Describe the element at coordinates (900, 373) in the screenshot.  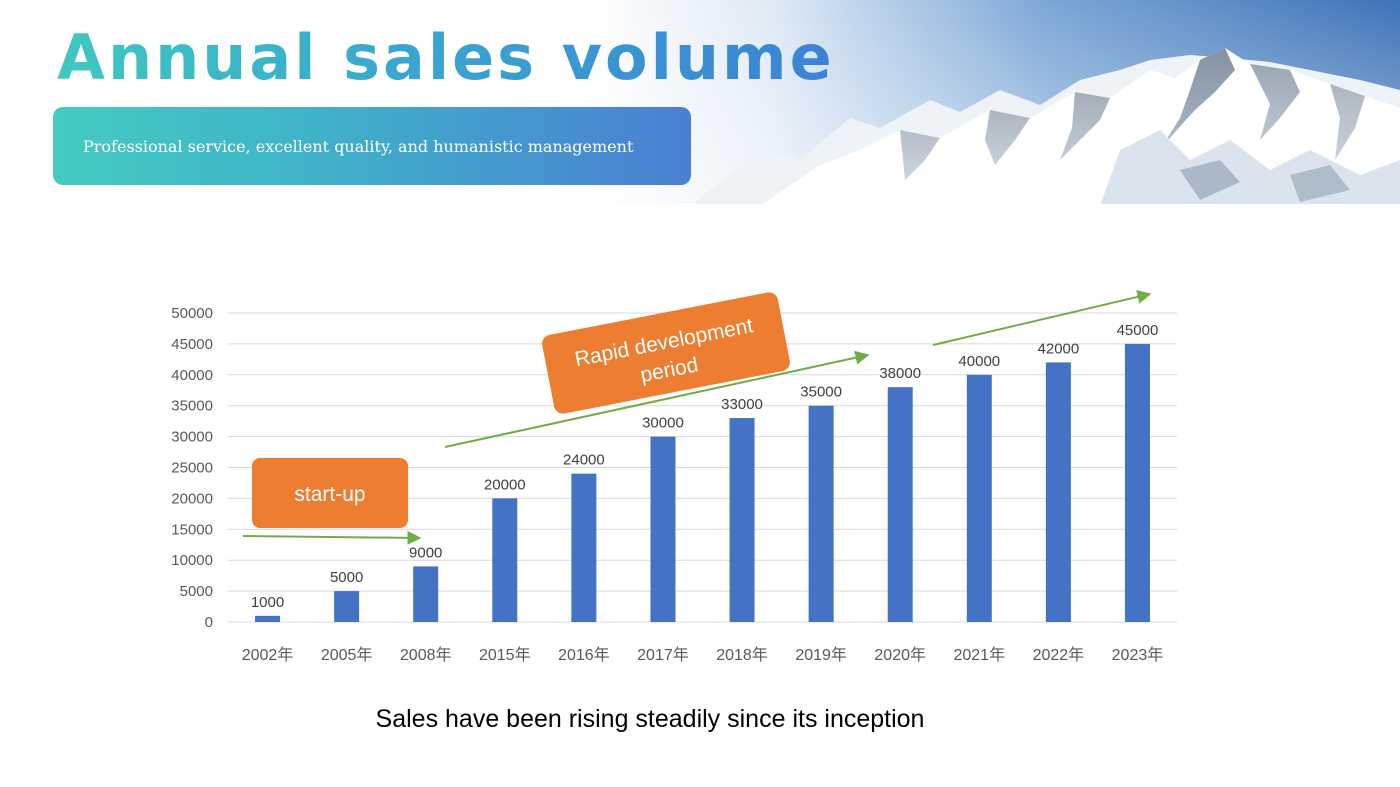
I see `data-label: 38000` at that location.